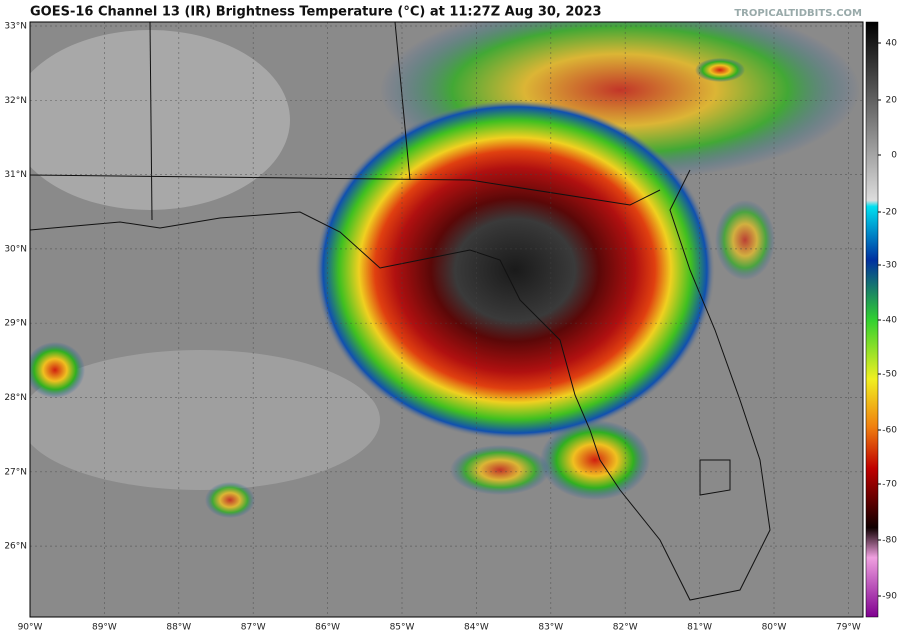 This screenshot has height=634, width=900. Describe the element at coordinates (892, 44) in the screenshot. I see `colorbar-label: 40` at that location.